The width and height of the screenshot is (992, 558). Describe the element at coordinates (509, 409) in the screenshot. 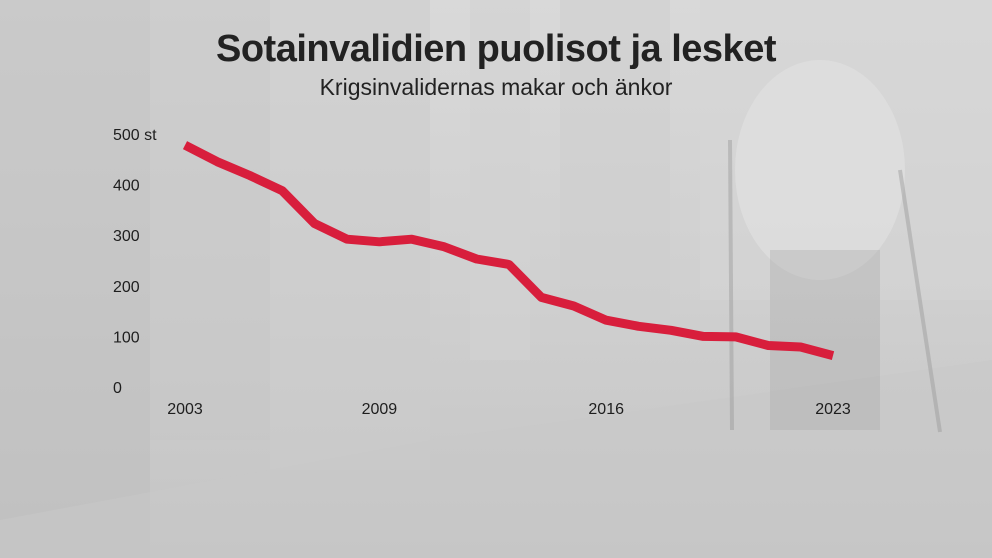

I see `x-axis-ticks: 2003 2009 2016 2023` at that location.